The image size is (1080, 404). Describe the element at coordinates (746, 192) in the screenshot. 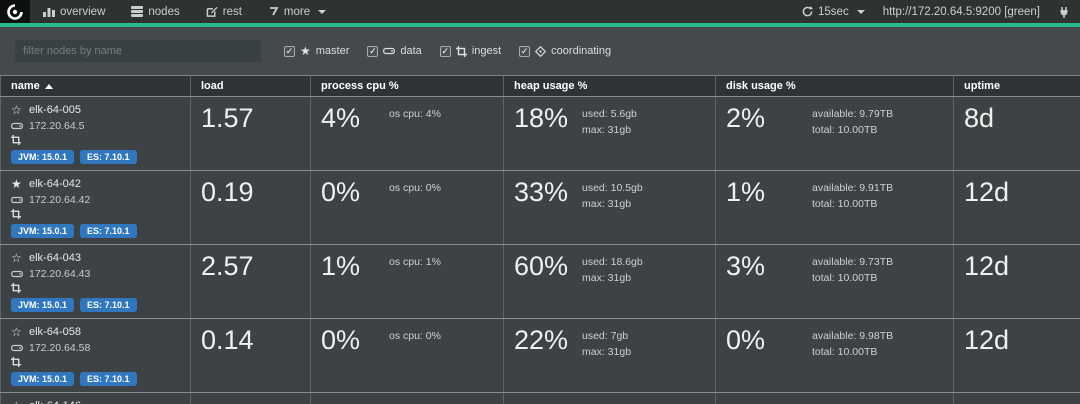

I see `disk-percent: 1%` at that location.